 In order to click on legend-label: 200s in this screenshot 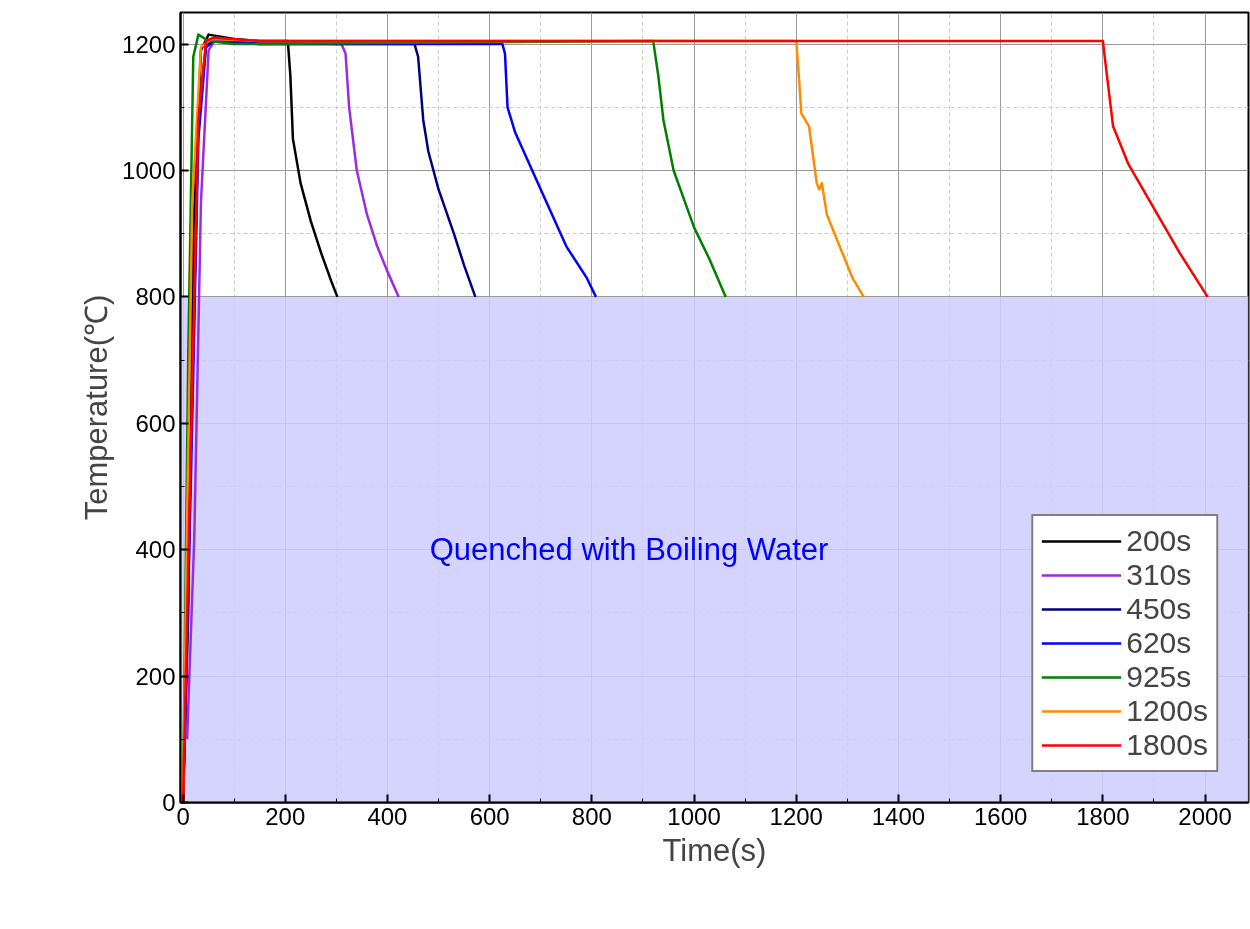, I will do `click(1159, 541)`.